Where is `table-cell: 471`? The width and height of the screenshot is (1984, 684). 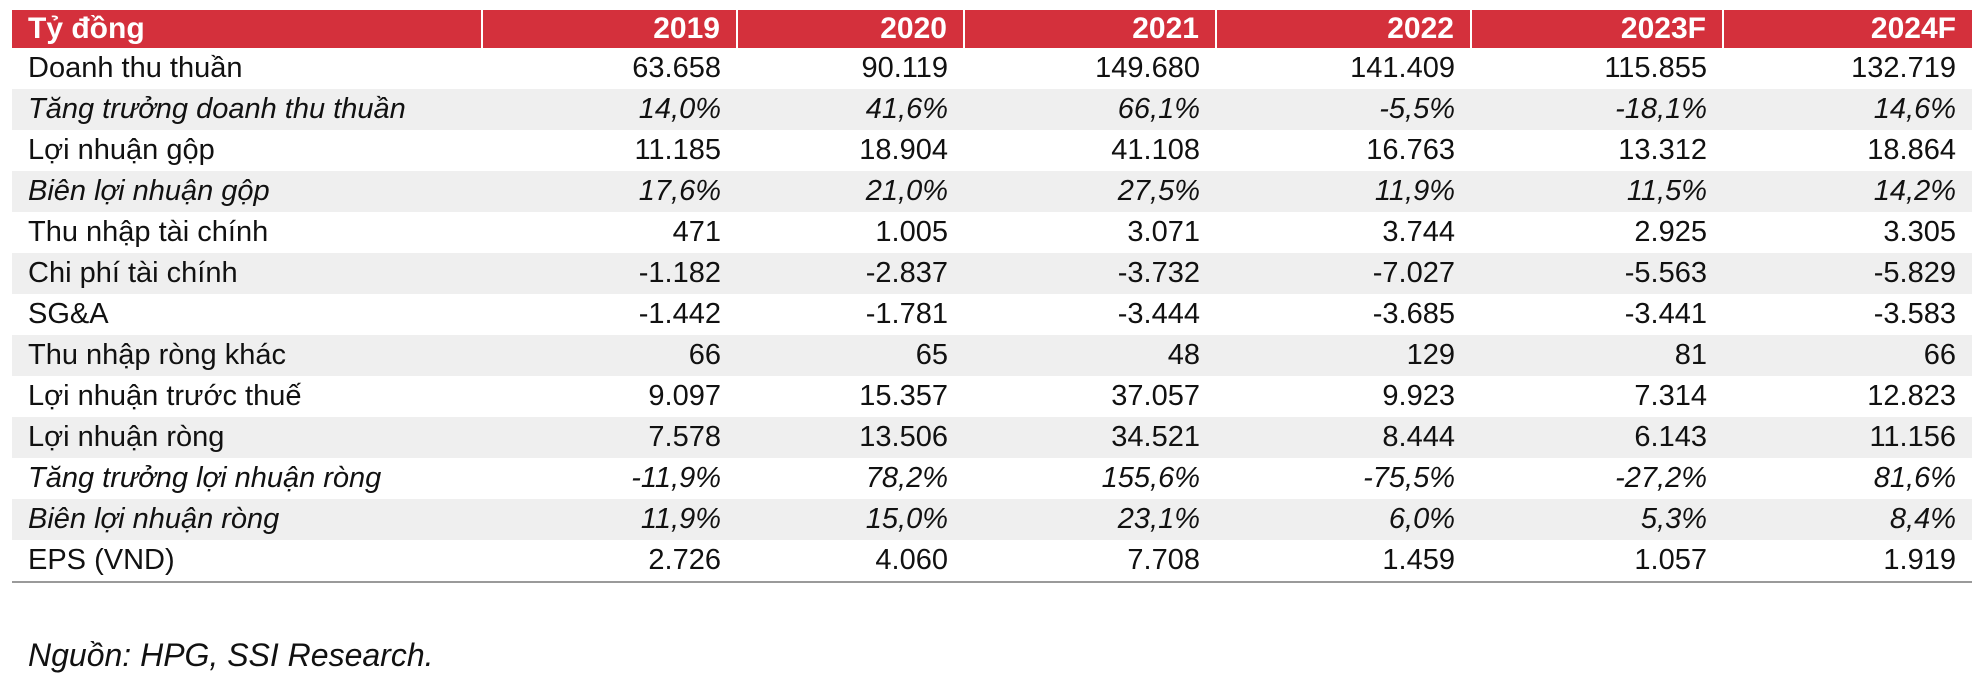 table-cell: 471 is located at coordinates (696, 232).